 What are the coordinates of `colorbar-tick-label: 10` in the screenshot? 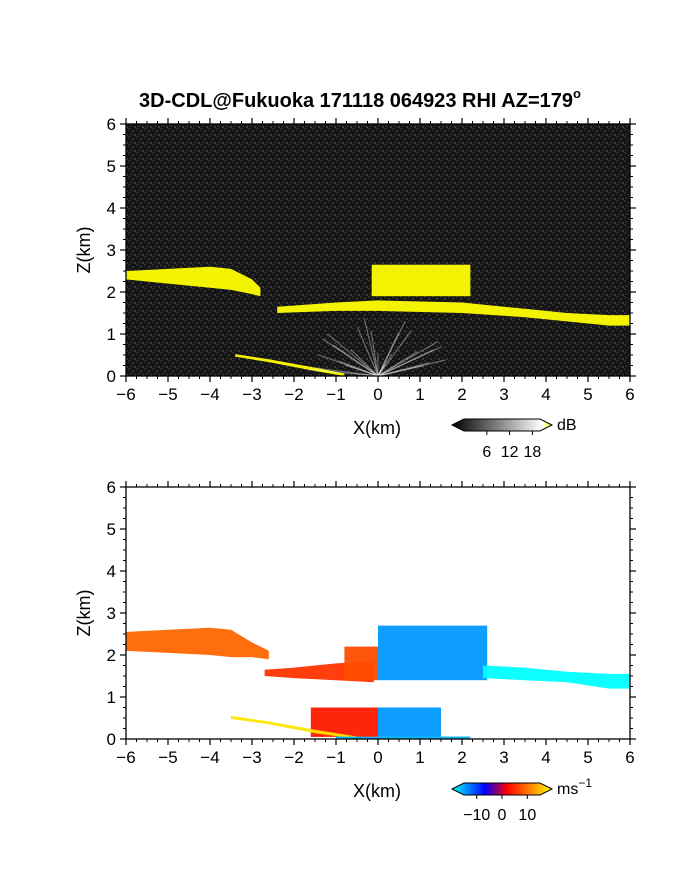 It's located at (527, 815).